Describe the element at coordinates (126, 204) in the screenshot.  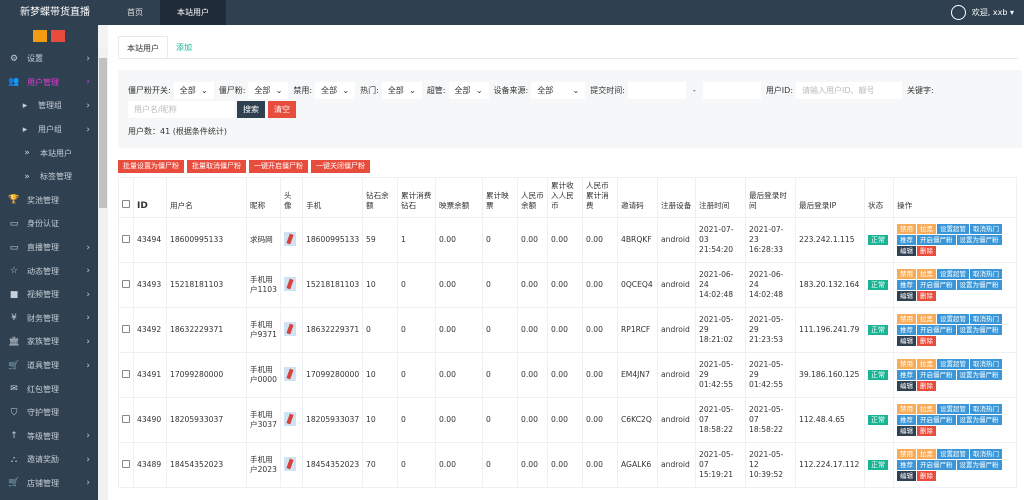
I see `select-all-checkbox` at that location.